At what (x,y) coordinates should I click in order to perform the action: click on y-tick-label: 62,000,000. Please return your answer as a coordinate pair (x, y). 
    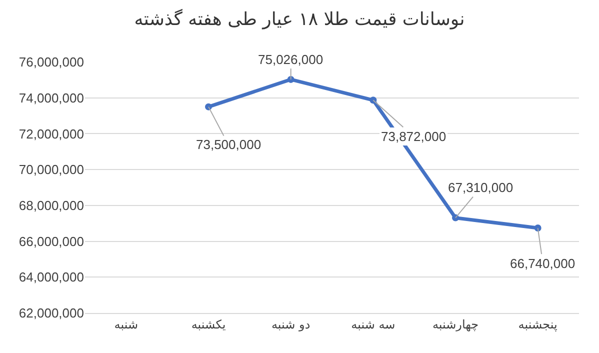
    Looking at the image, I should click on (51, 313).